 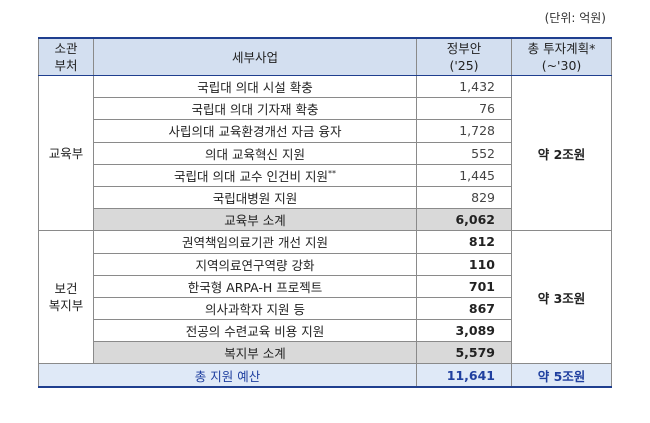 I want to click on total-label: 총 지원 예산, so click(x=227, y=376).